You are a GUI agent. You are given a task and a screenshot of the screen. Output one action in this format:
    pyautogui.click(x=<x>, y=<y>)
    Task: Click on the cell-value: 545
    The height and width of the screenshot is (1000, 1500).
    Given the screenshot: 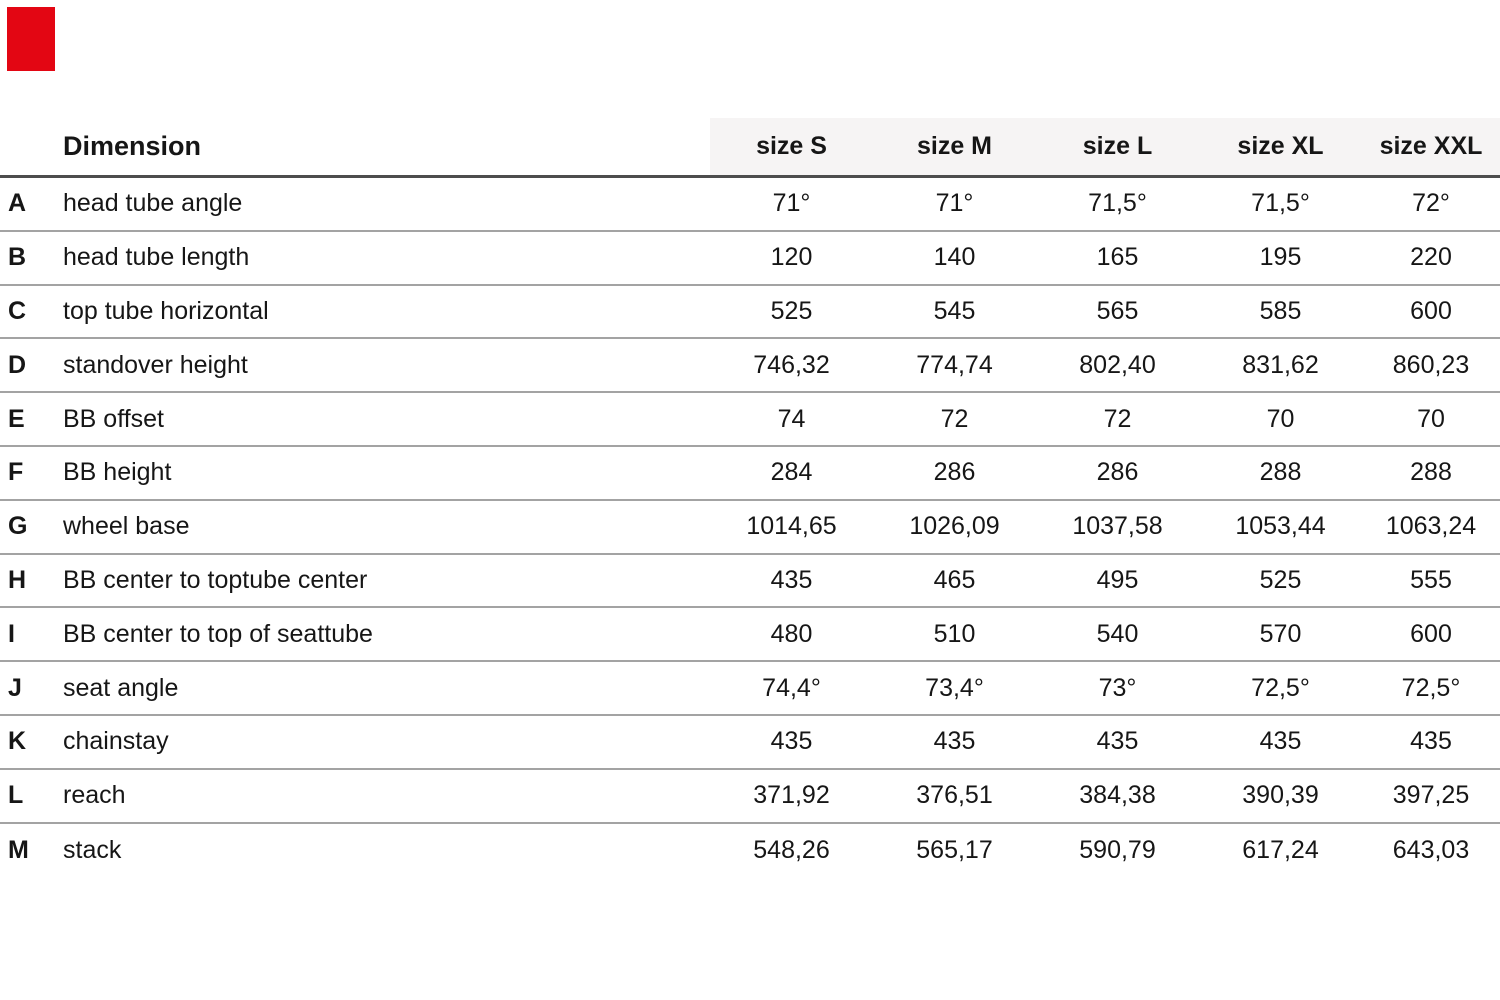 What is the action you would take?
    pyautogui.click(x=954, y=310)
    